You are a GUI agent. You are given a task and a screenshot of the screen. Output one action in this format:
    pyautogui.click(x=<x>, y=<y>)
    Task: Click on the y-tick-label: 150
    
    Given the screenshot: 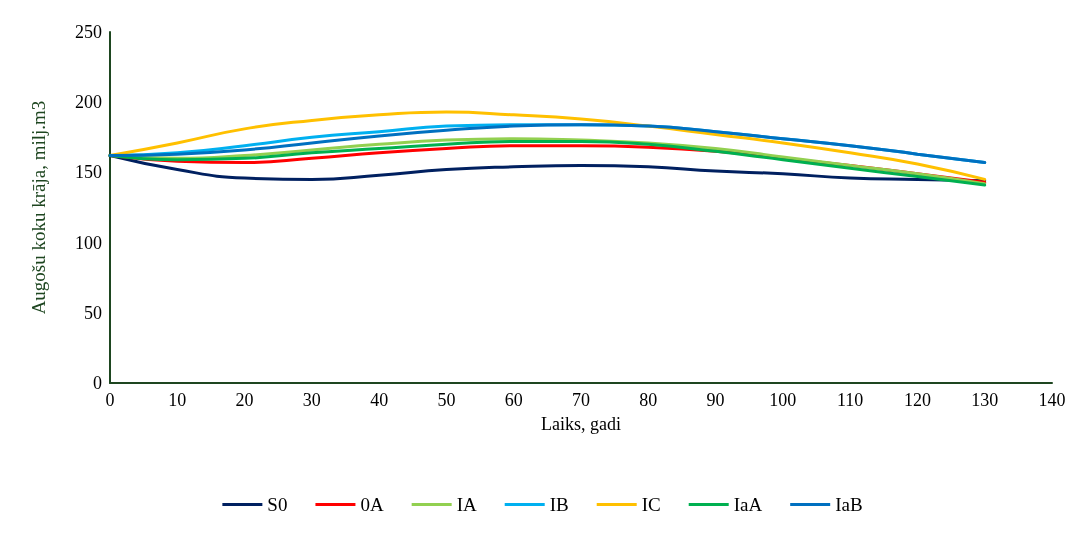 What is the action you would take?
    pyautogui.click(x=88, y=172)
    